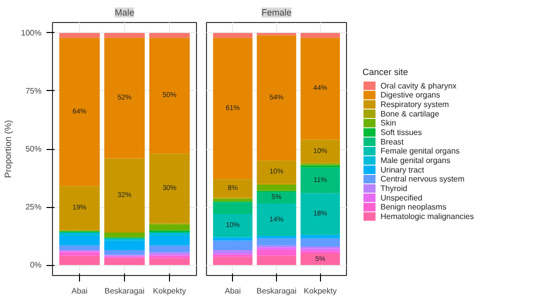 This screenshot has height=298, width=550. What do you see at coordinates (401, 132) in the screenshot?
I see `legend-label: Soft tissues` at bounding box center [401, 132].